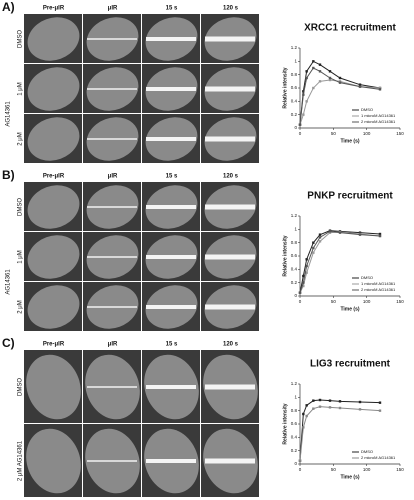 The width and height of the screenshot is (414, 500). I want to click on panel-label: C), so click(8, 343).